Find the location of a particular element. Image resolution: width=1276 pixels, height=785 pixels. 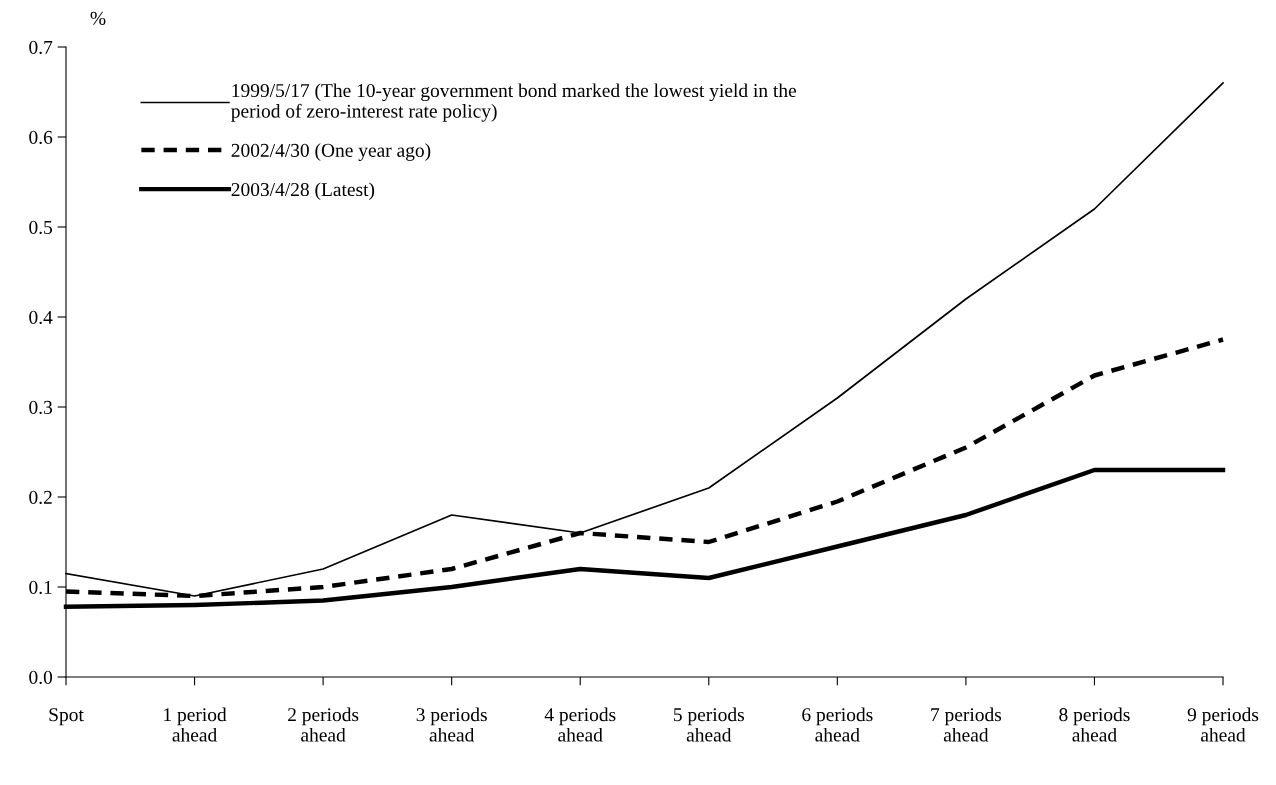

y-tick-label: 0.6 is located at coordinates (41, 137).